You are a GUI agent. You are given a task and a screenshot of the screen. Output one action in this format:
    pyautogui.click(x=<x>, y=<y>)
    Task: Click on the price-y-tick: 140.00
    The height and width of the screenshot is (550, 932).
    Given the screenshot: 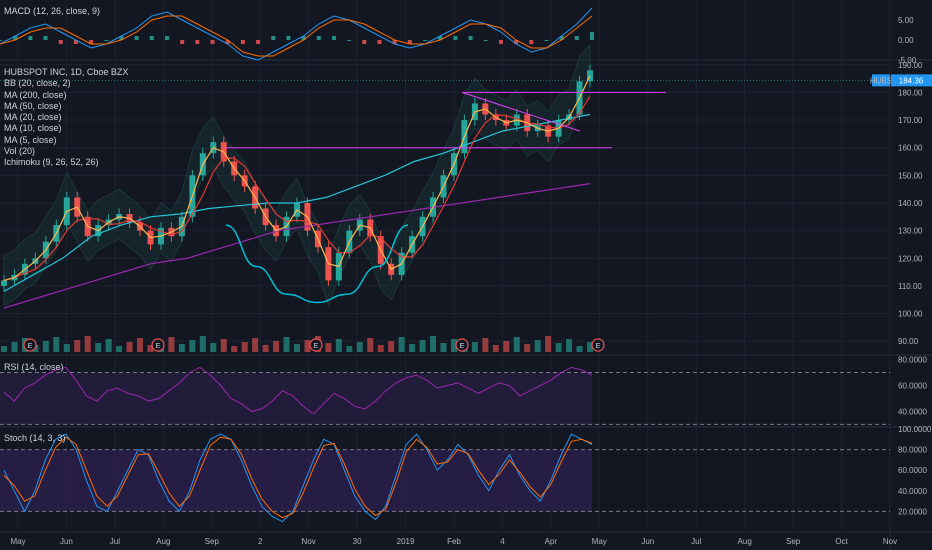 What is the action you would take?
    pyautogui.click(x=910, y=203)
    